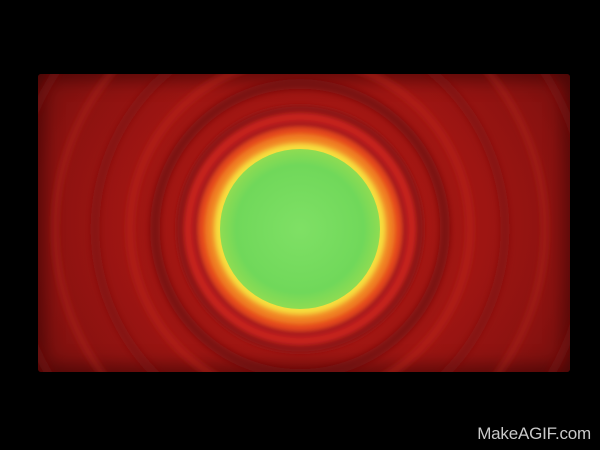 This screenshot has width=600, height=450. Describe the element at coordinates (534, 433) in the screenshot. I see `makeagif-watermark: MakeAGIF.com` at that location.